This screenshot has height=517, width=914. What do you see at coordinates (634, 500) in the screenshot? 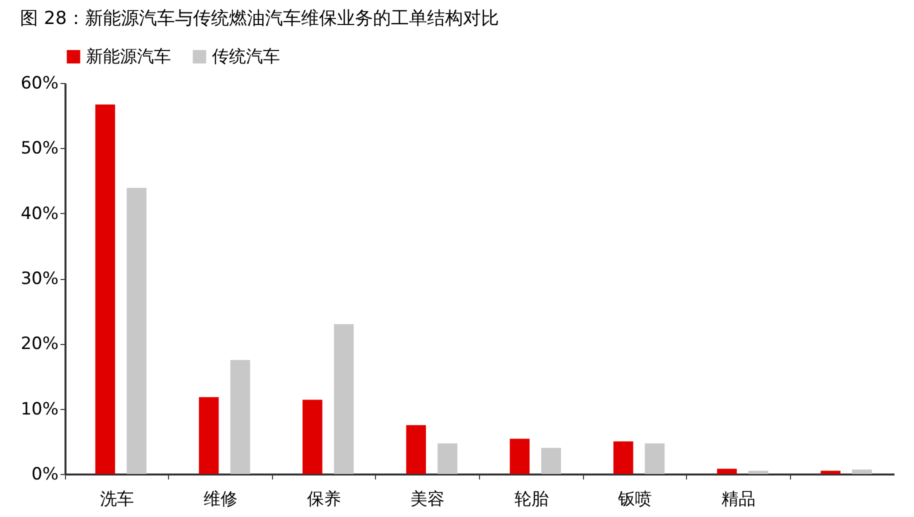
I see `x-tick-label: 钣喷` at bounding box center [634, 500].